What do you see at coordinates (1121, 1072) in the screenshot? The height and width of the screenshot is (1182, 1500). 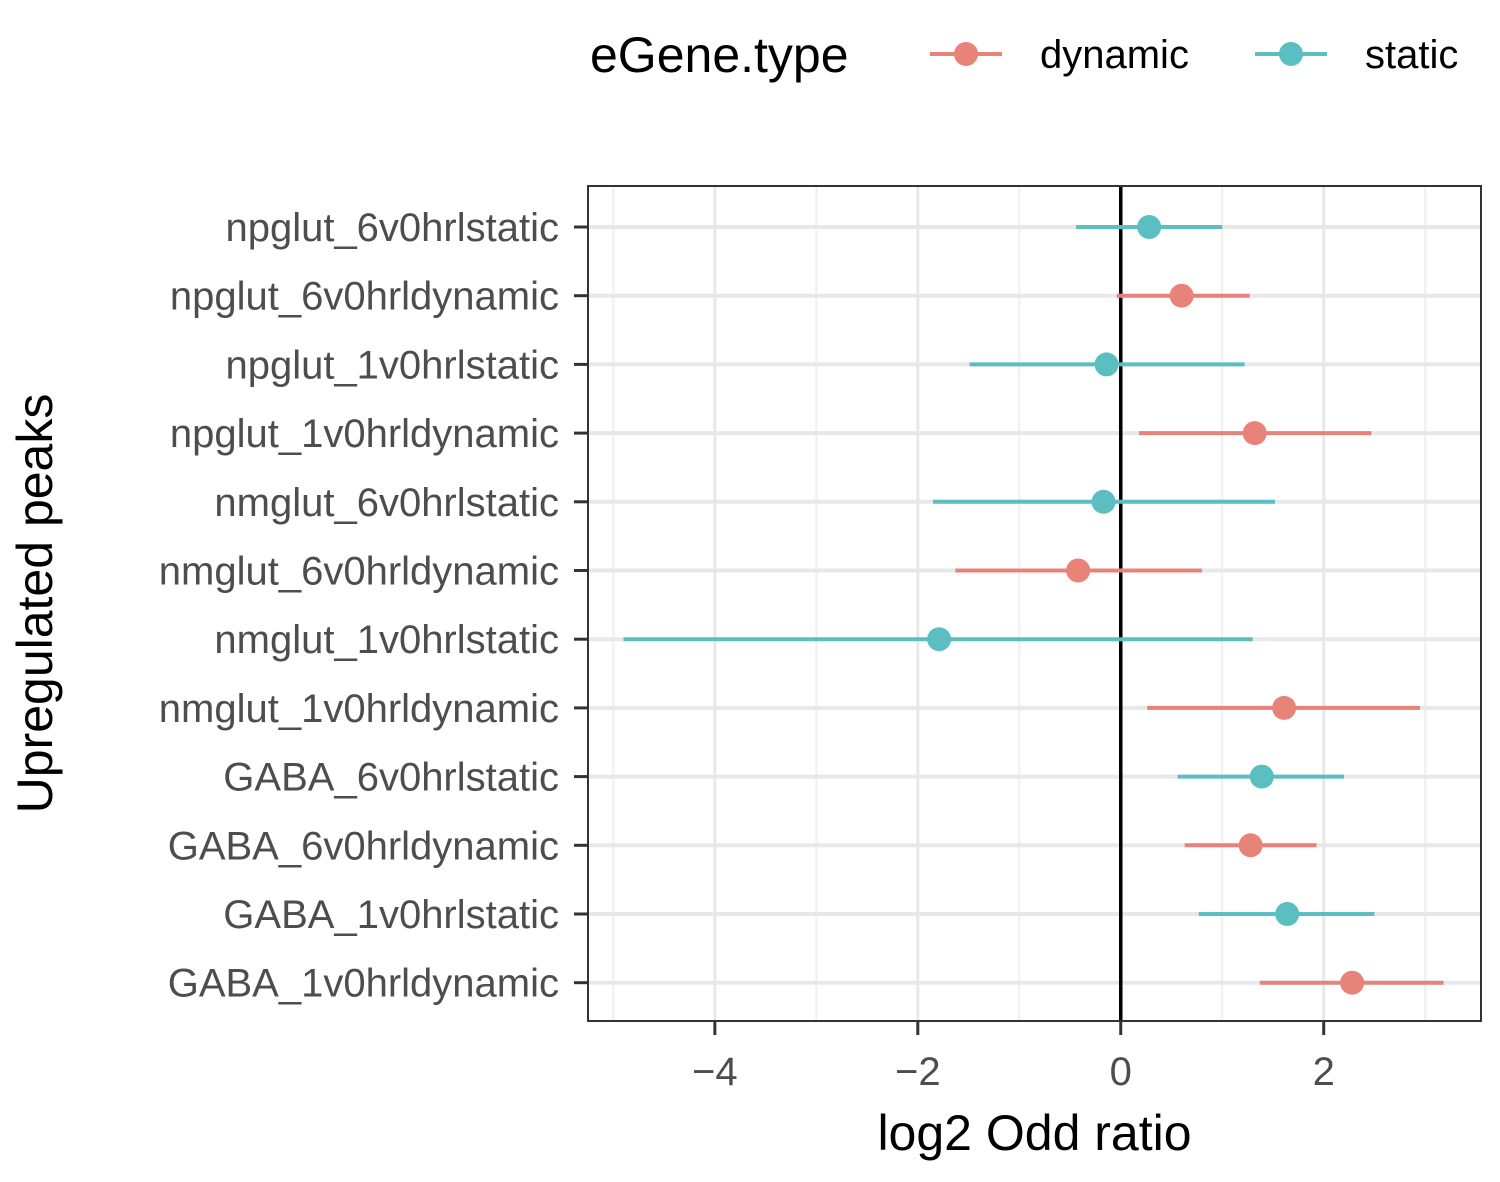 I see `x-tick-label: 0` at bounding box center [1121, 1072].